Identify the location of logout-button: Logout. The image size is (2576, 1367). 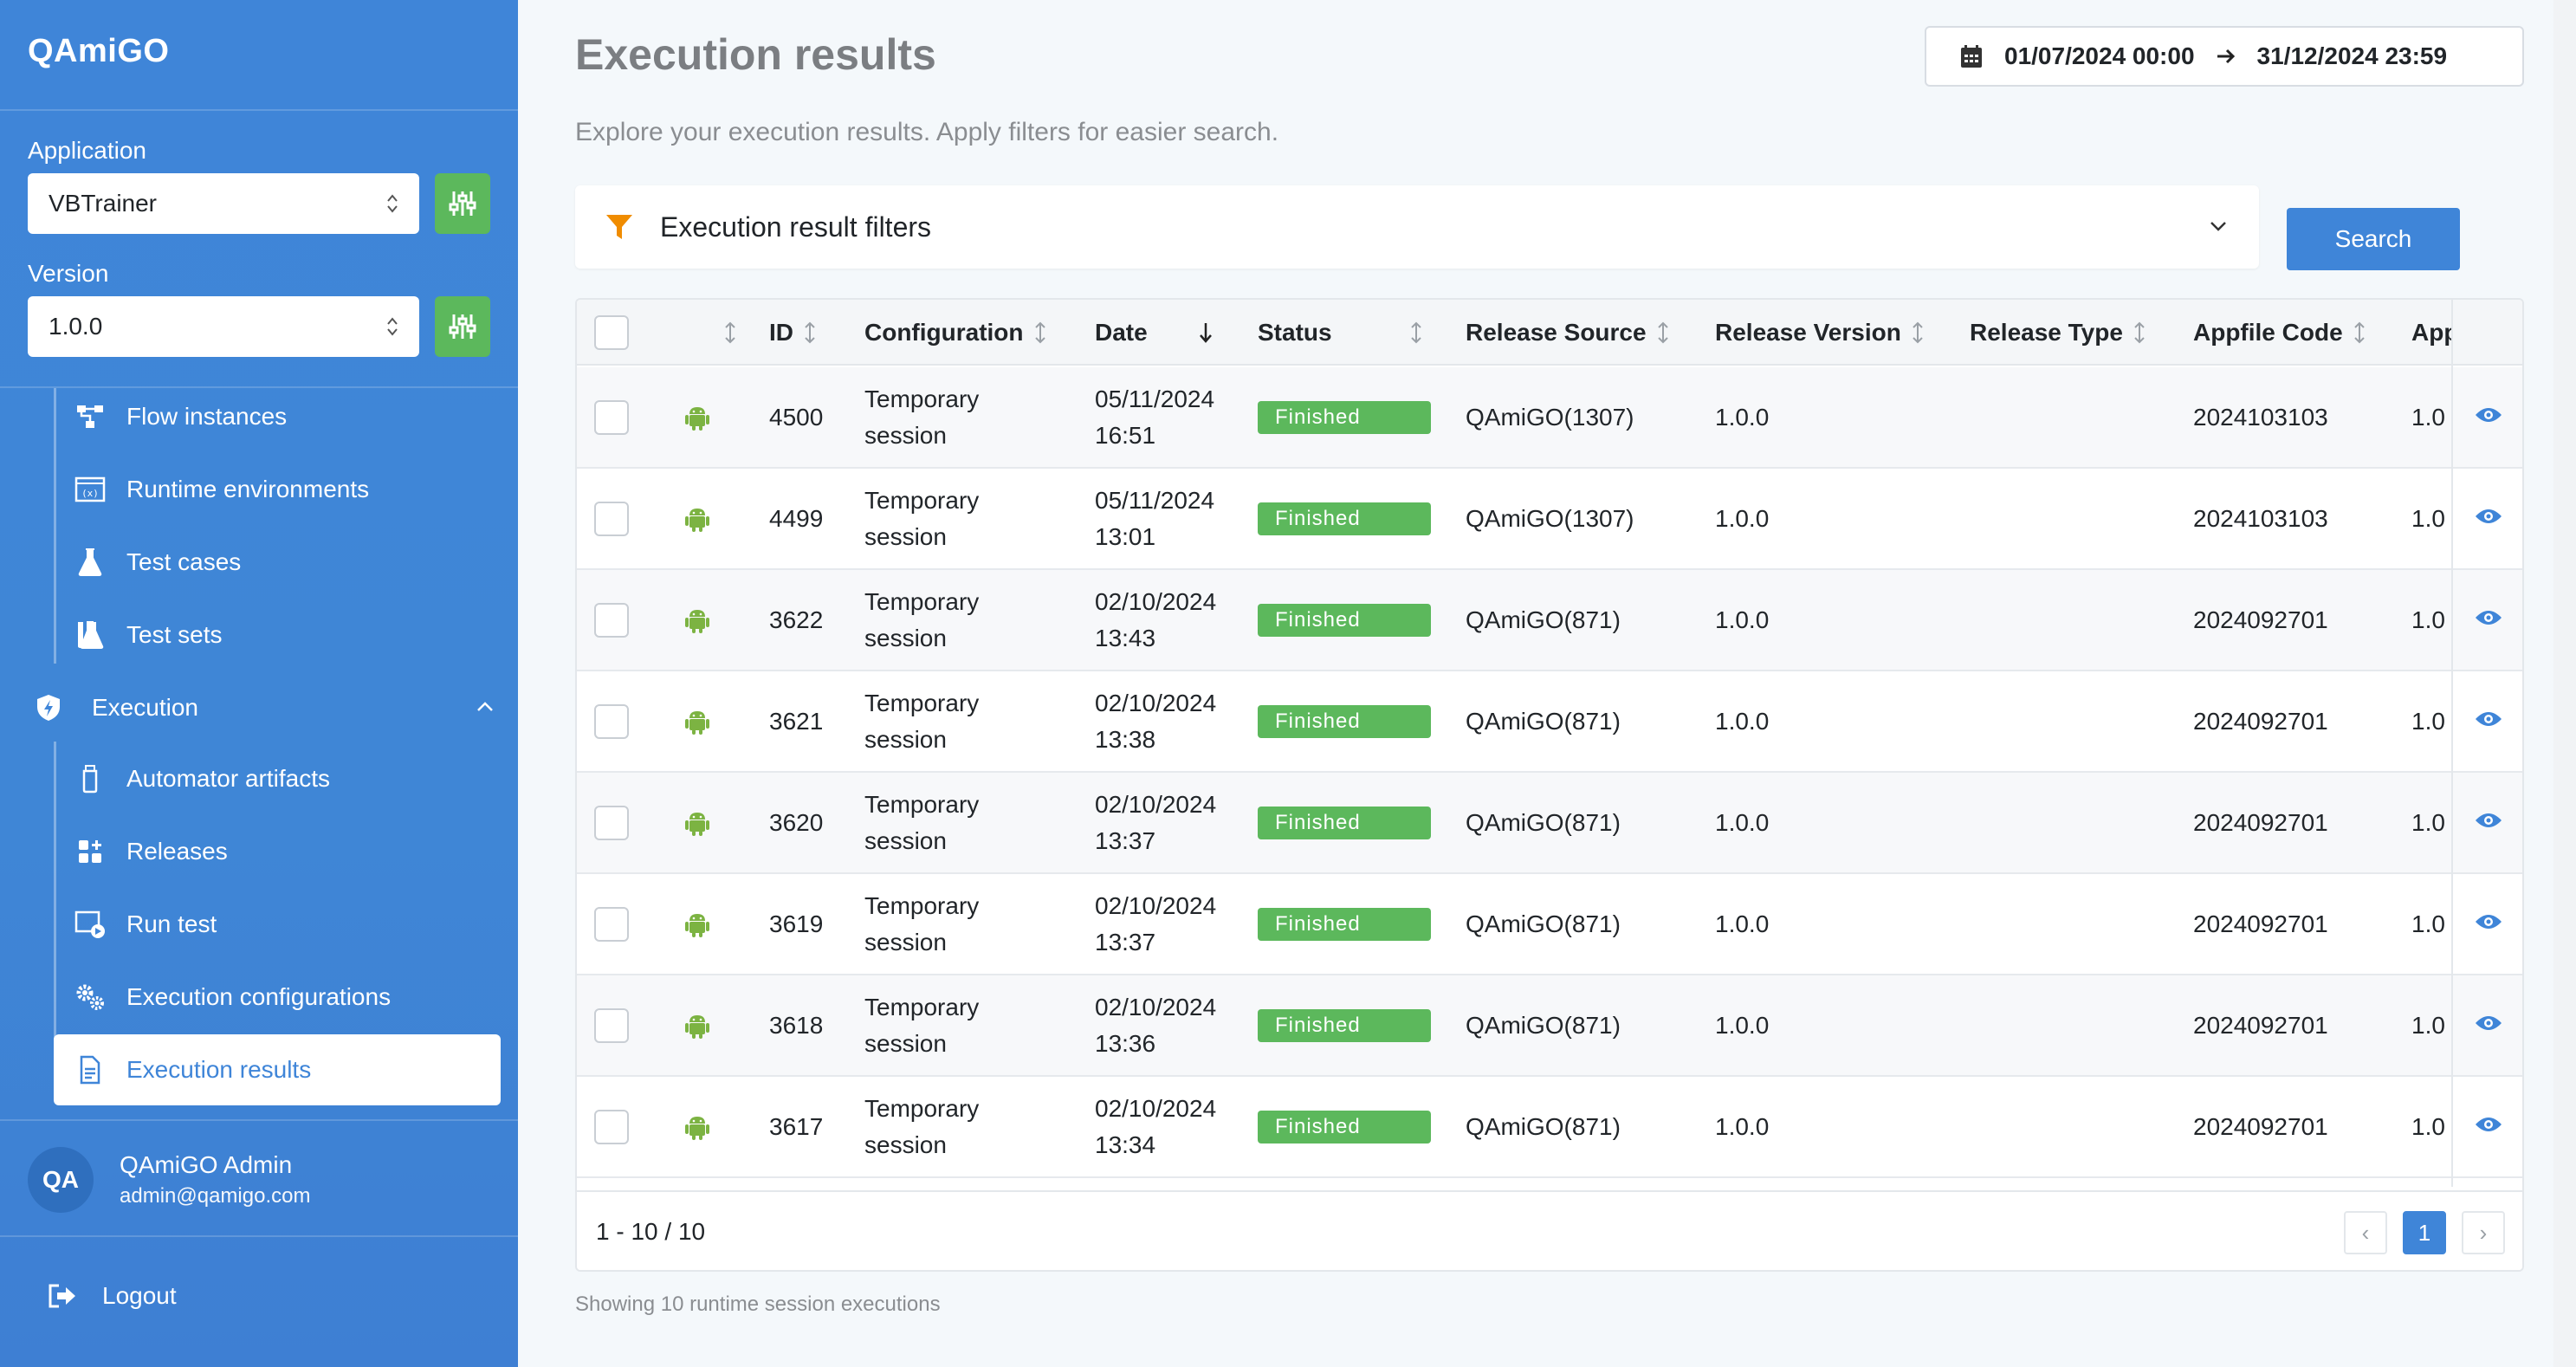
(112, 1296).